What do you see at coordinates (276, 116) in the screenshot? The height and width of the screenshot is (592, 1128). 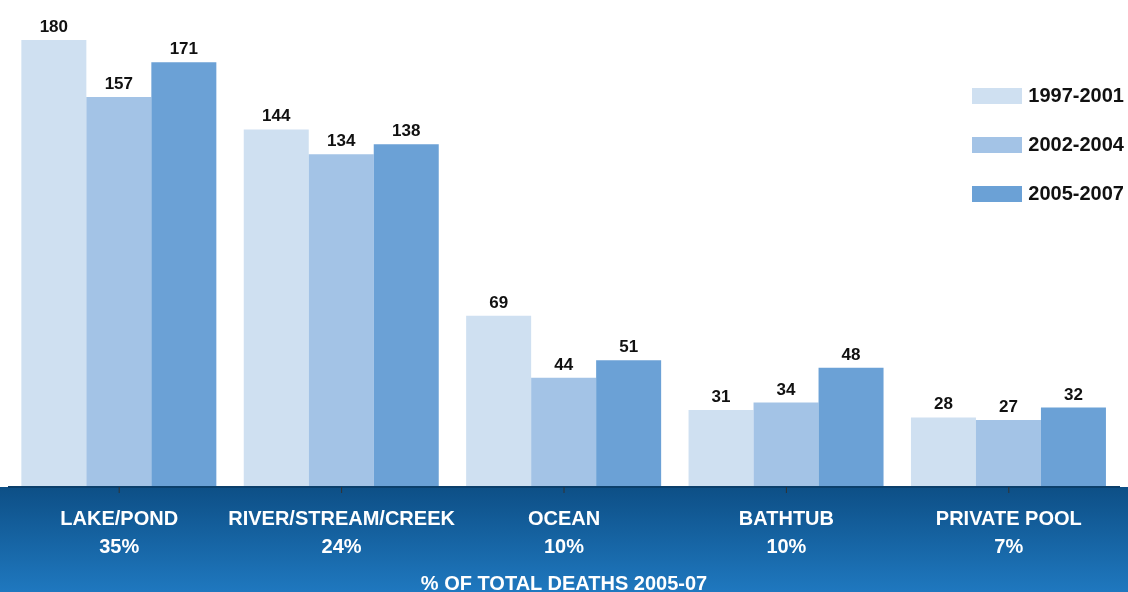 I see `data-label: 144` at bounding box center [276, 116].